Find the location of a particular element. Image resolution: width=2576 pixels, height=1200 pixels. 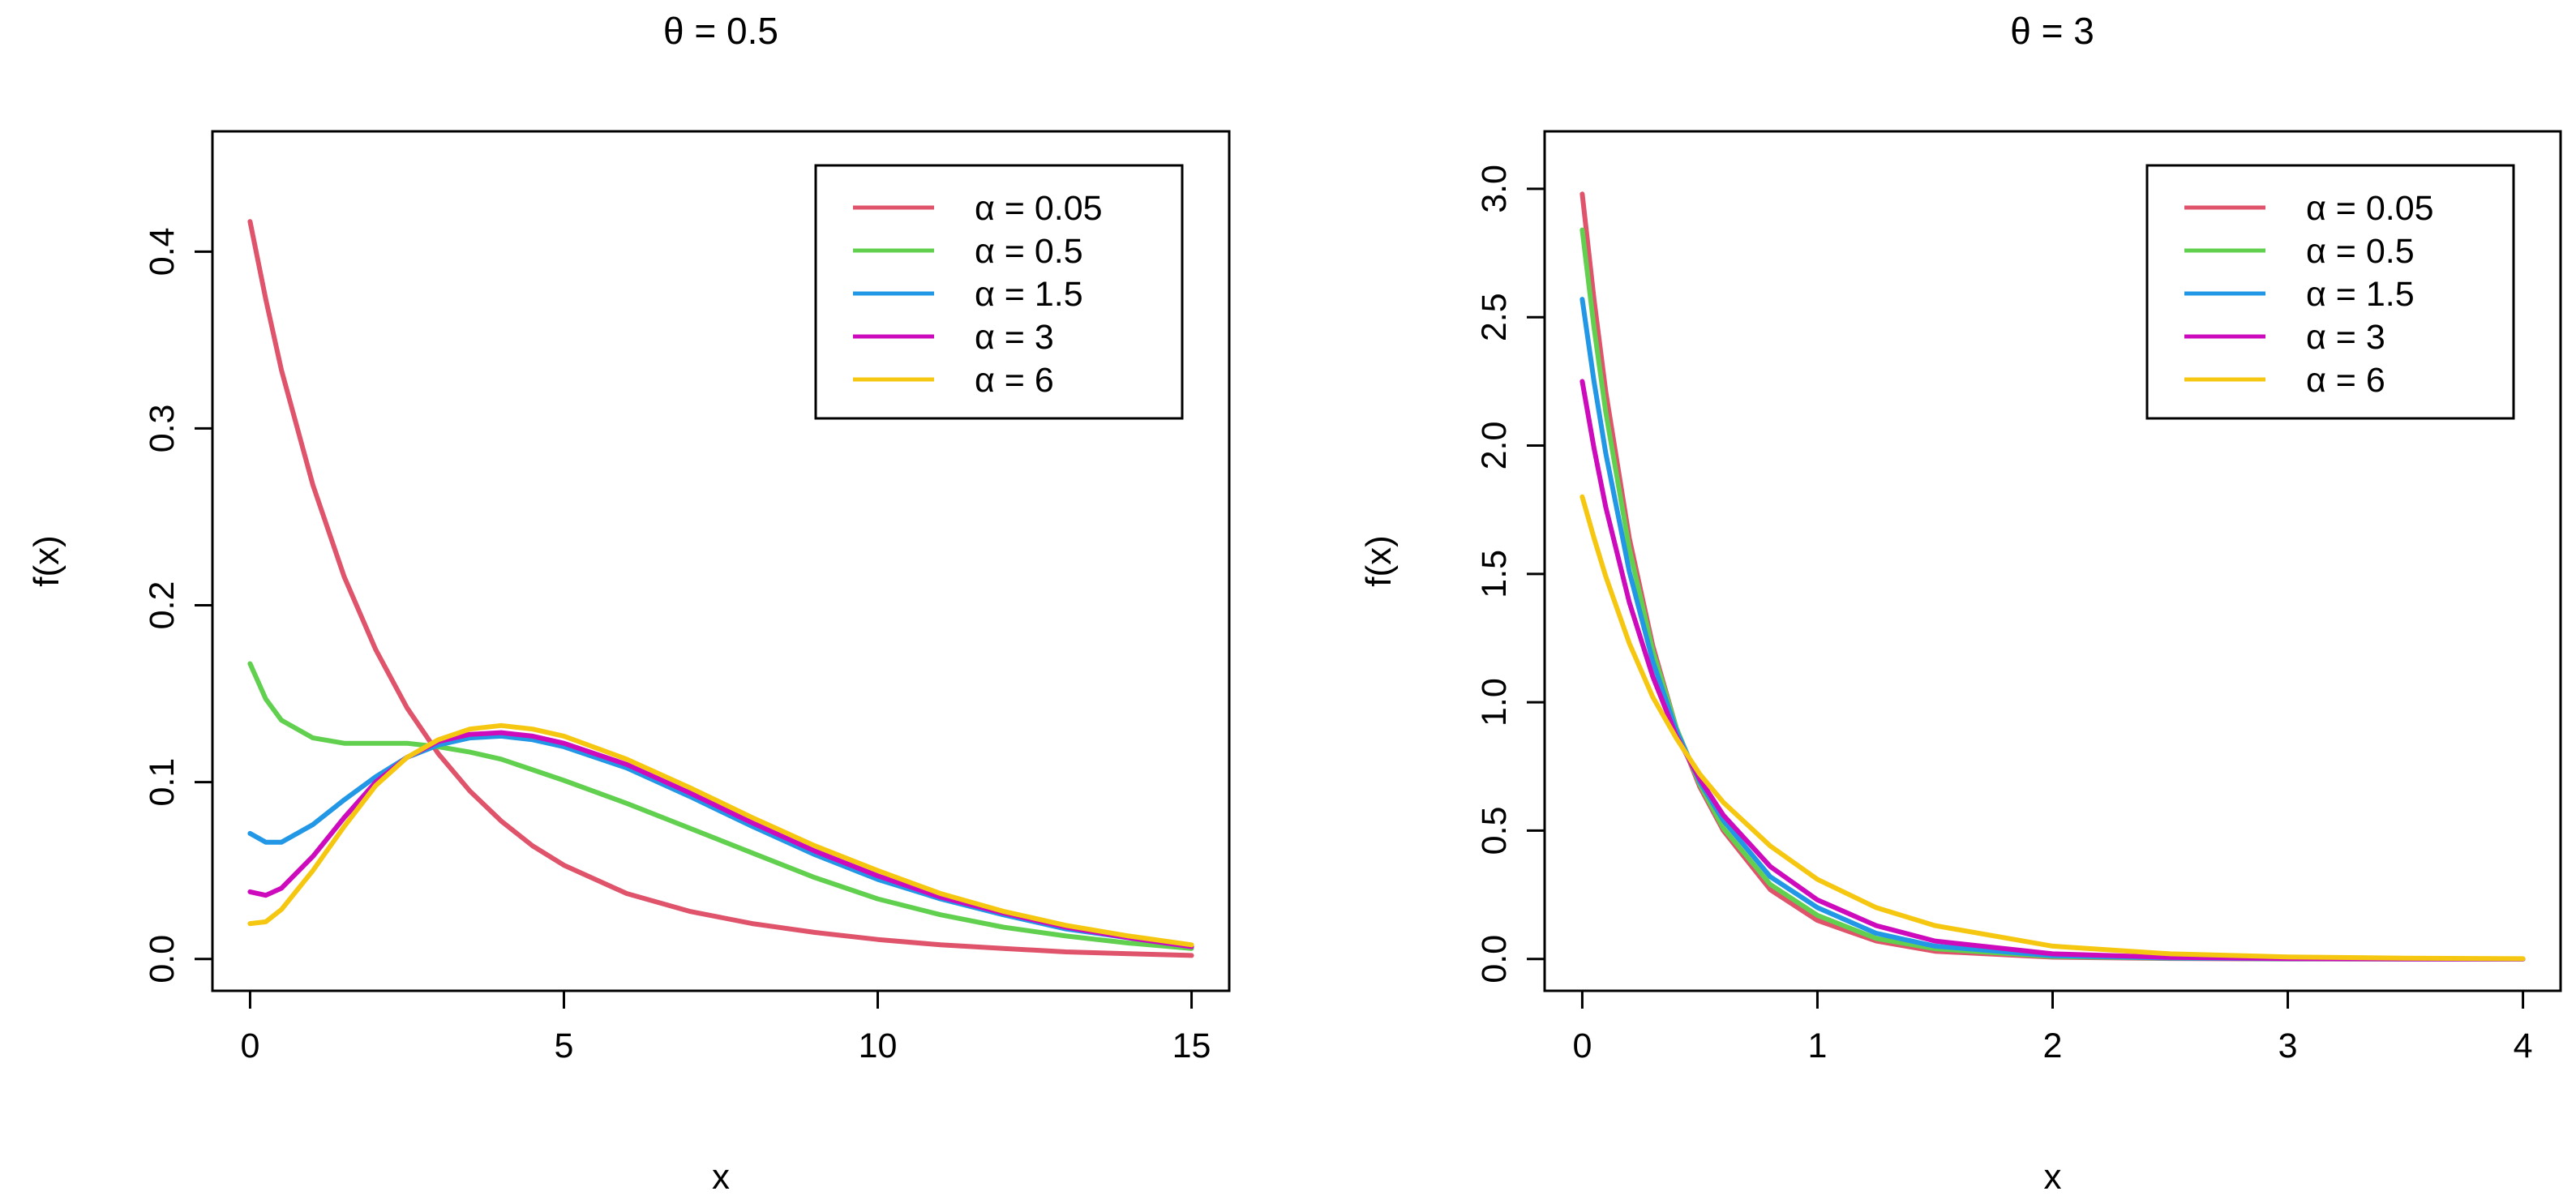

y-tick-label: 0.3 is located at coordinates (162, 429).